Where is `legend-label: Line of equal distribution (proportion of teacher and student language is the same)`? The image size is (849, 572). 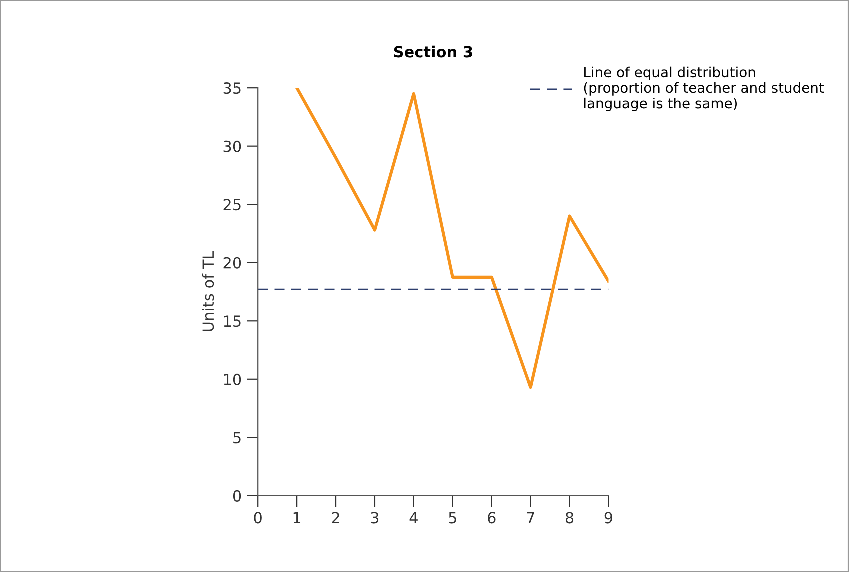
legend-label: Line of equal distribution (proportion of teacher and student language is the same) is located at coordinates (704, 89).